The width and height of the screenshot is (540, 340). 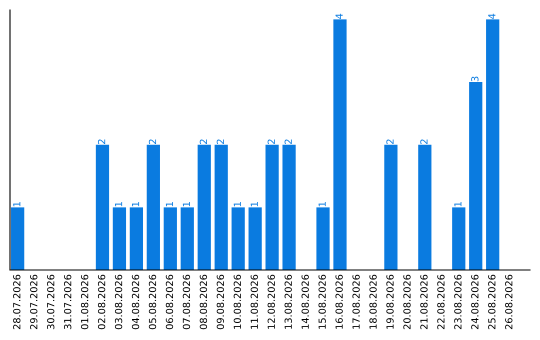 What do you see at coordinates (68, 302) in the screenshot?
I see `x-tick-label: 31.07.2026` at bounding box center [68, 302].